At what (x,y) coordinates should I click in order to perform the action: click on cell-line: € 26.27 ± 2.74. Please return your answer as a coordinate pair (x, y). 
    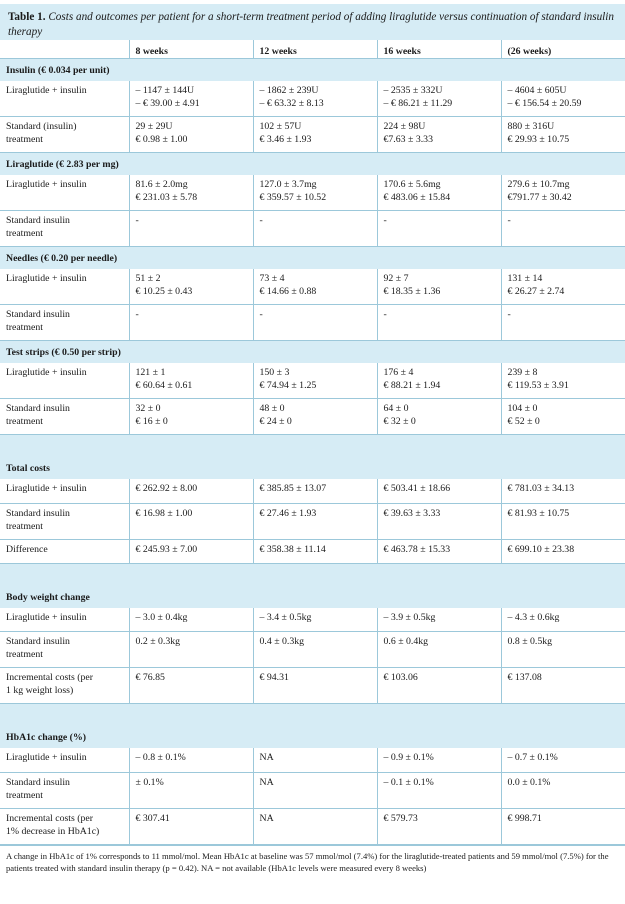
    Looking at the image, I should click on (536, 291).